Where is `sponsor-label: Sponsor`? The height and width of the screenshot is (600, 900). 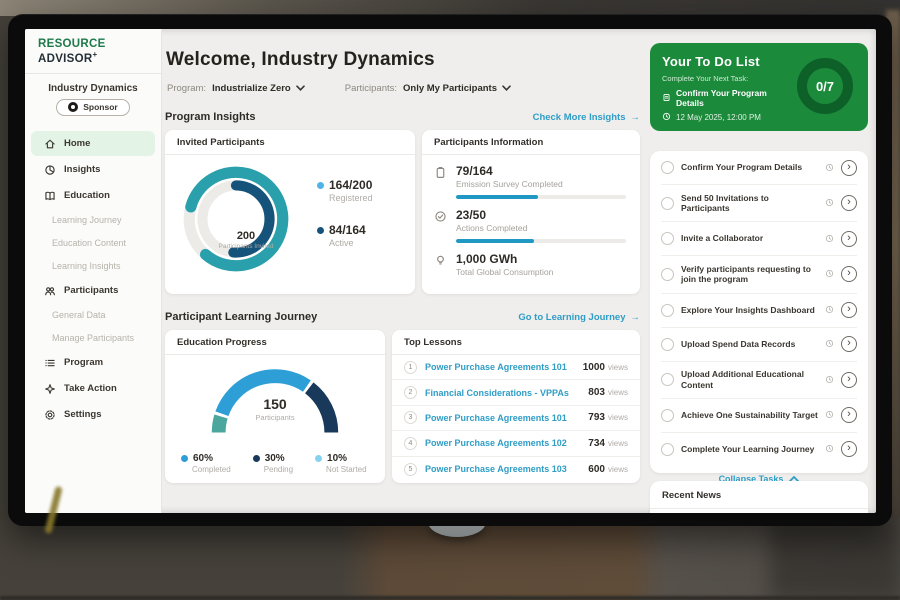
sponsor-label: Sponsor is located at coordinates (100, 107).